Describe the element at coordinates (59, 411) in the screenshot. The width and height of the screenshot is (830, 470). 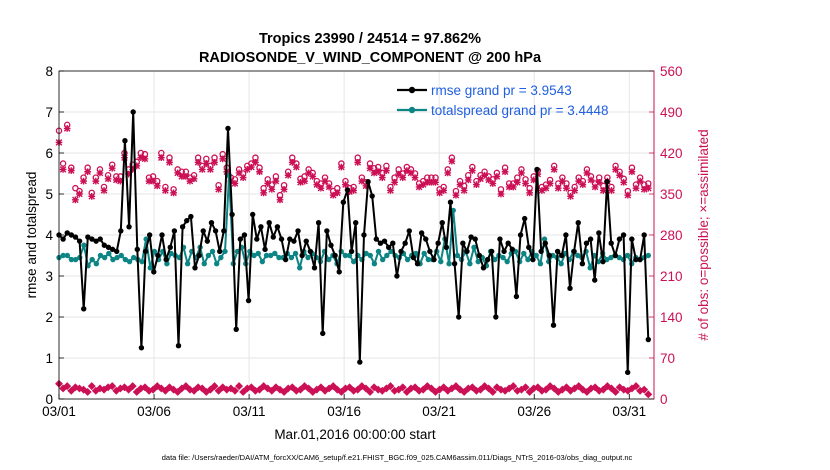
I see `x-tick-label-0: 03/01` at that location.